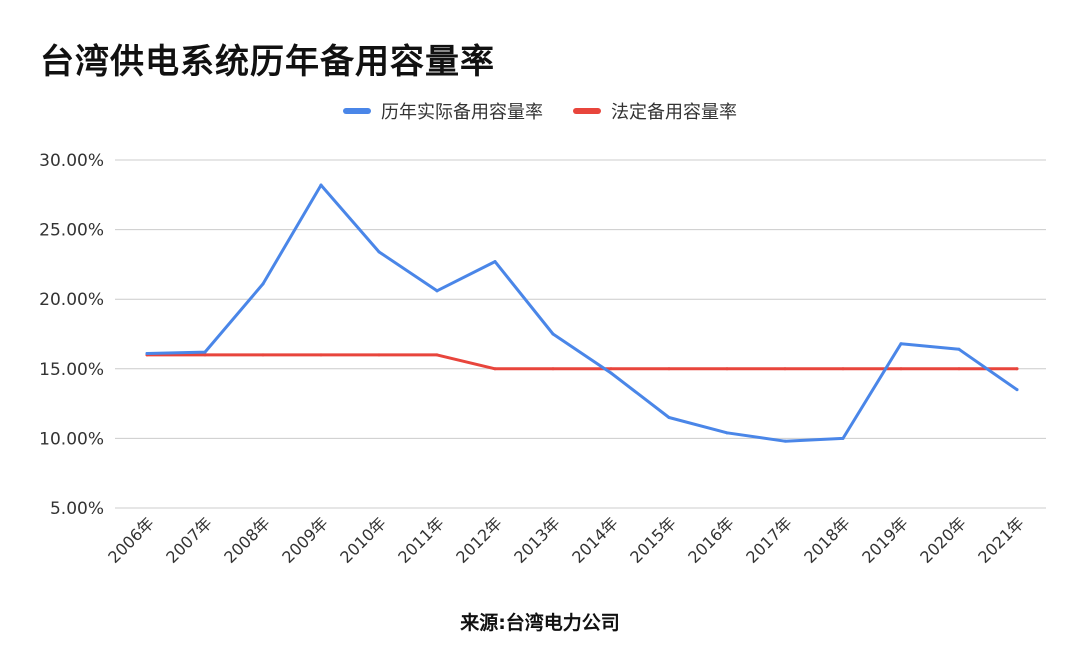 The height and width of the screenshot is (668, 1080). Describe the element at coordinates (595, 540) in the screenshot. I see `x-tick-label: 2014年` at that location.